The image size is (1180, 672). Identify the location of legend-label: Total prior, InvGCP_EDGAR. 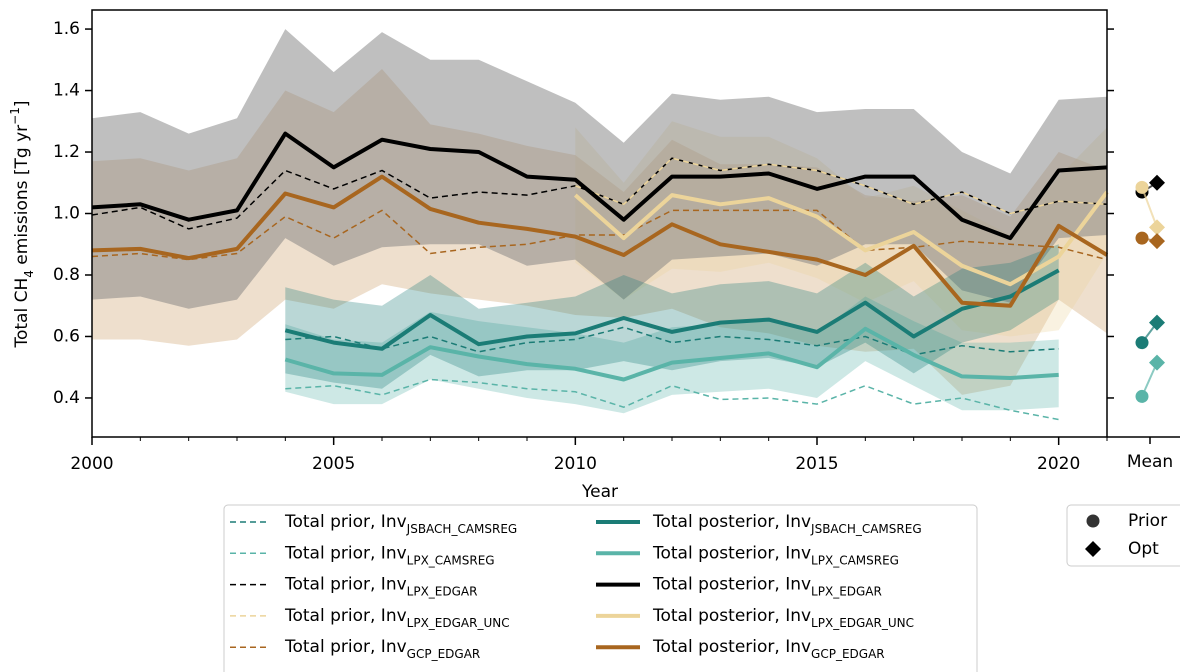
(382, 649).